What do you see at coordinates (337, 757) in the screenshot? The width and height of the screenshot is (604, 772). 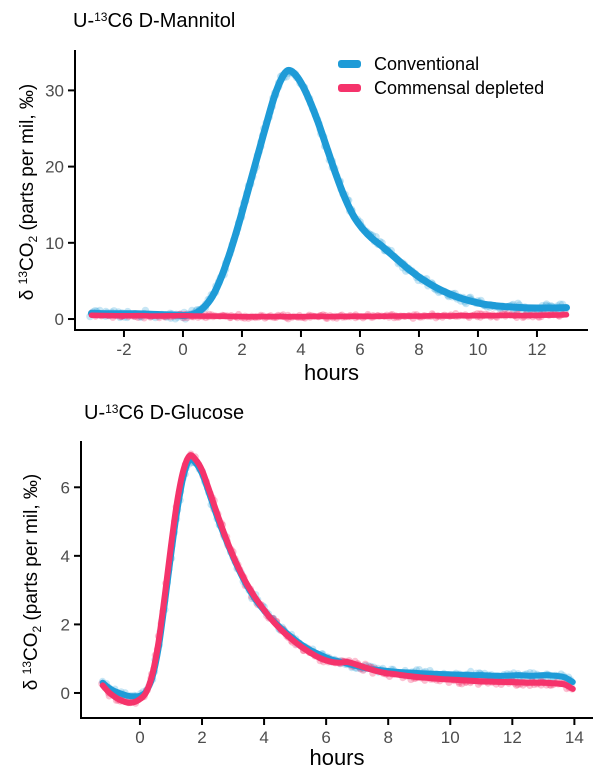 I see `glucose-x-axis-label: hours` at bounding box center [337, 757].